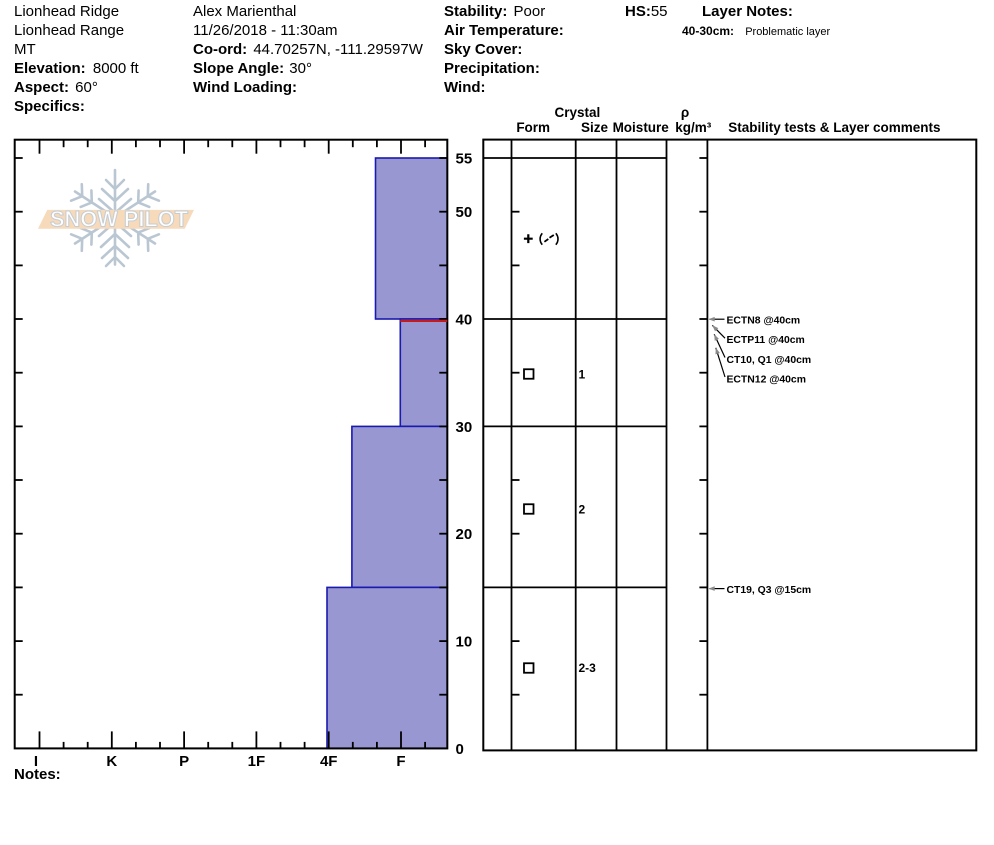 The image size is (994, 845). I want to click on svg-text: 1F, so click(257, 761).